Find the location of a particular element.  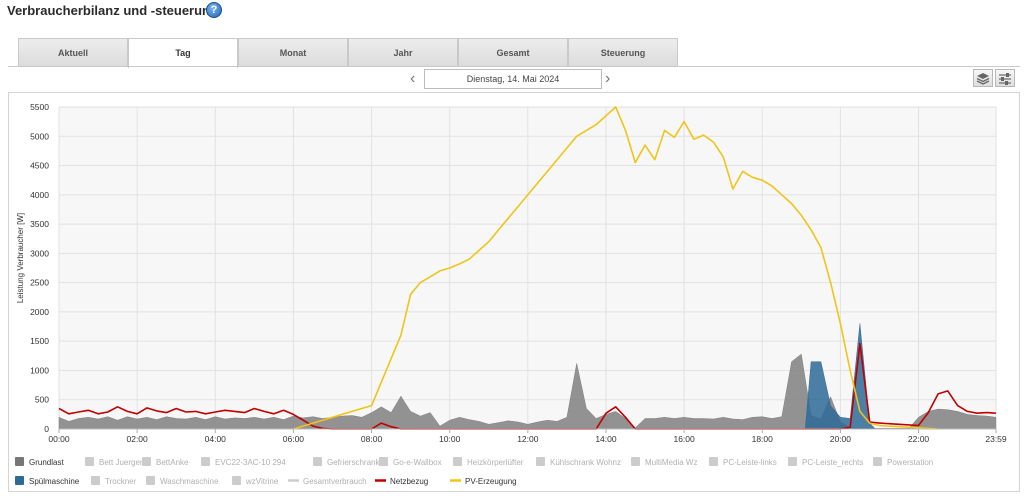

legend-item-sp-lmaschine: Spülmaschine is located at coordinates (47, 481).